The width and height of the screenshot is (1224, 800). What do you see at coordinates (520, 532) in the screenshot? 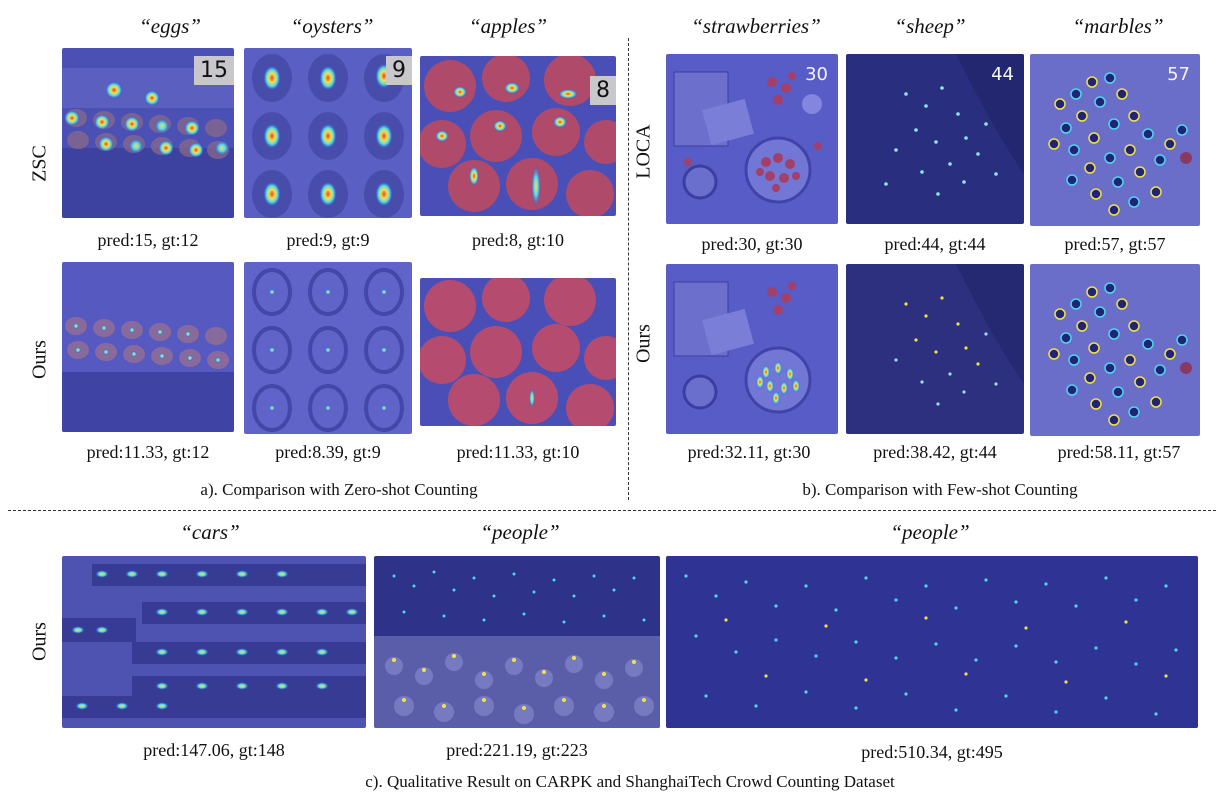
I see `title-people-1: “people”` at bounding box center [520, 532].